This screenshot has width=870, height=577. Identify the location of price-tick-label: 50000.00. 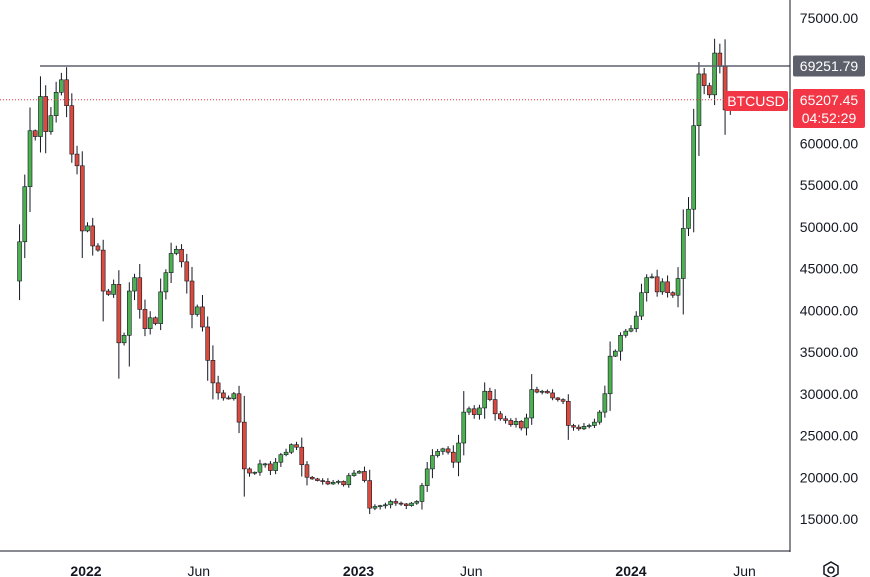
(829, 227).